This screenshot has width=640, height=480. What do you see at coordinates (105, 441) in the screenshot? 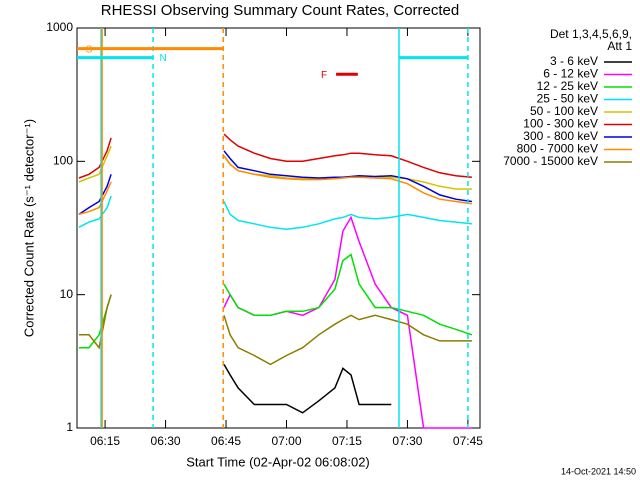
I see `x-tick-label: 06:15` at bounding box center [105, 441].